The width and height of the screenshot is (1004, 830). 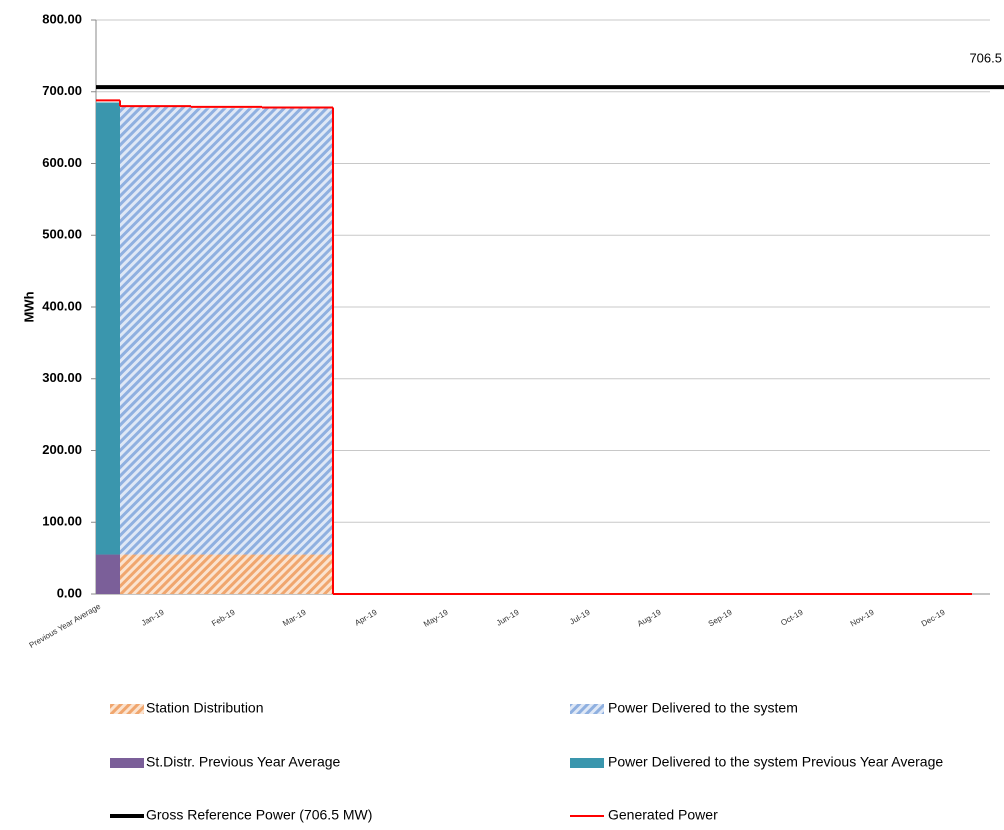 I want to click on x-tick-label: Jun-19, so click(x=508, y=617).